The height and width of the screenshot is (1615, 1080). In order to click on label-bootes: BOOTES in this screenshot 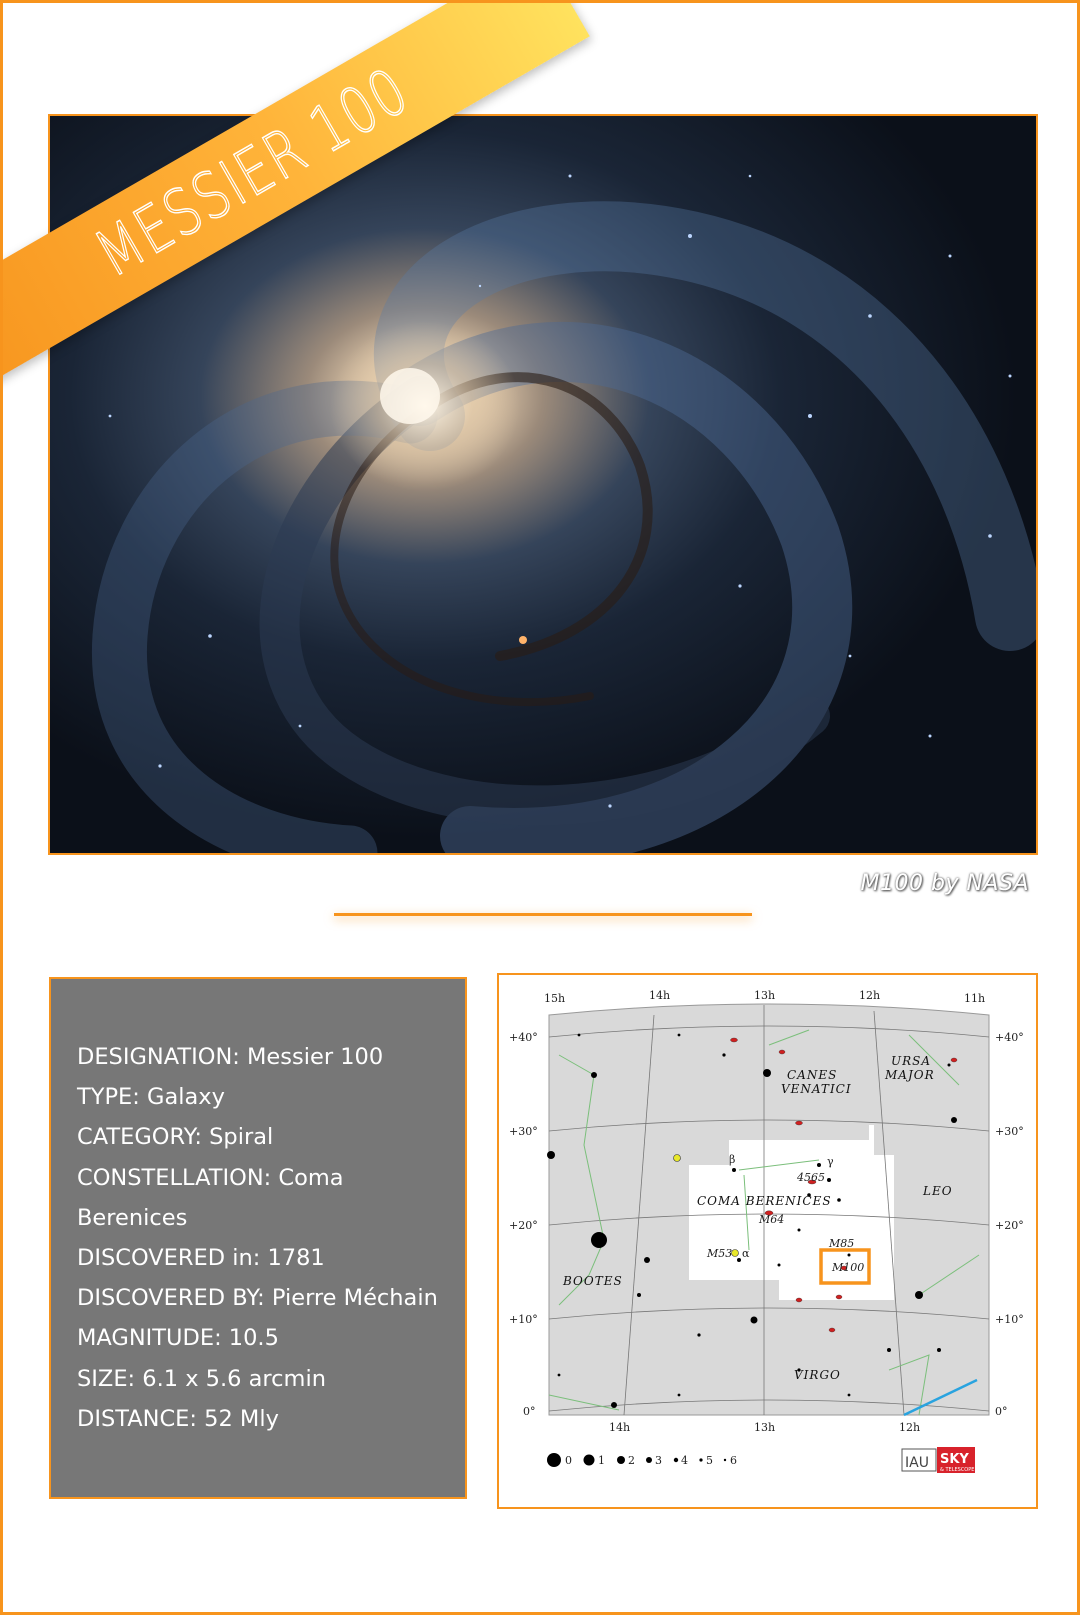, I will do `click(592, 1281)`.